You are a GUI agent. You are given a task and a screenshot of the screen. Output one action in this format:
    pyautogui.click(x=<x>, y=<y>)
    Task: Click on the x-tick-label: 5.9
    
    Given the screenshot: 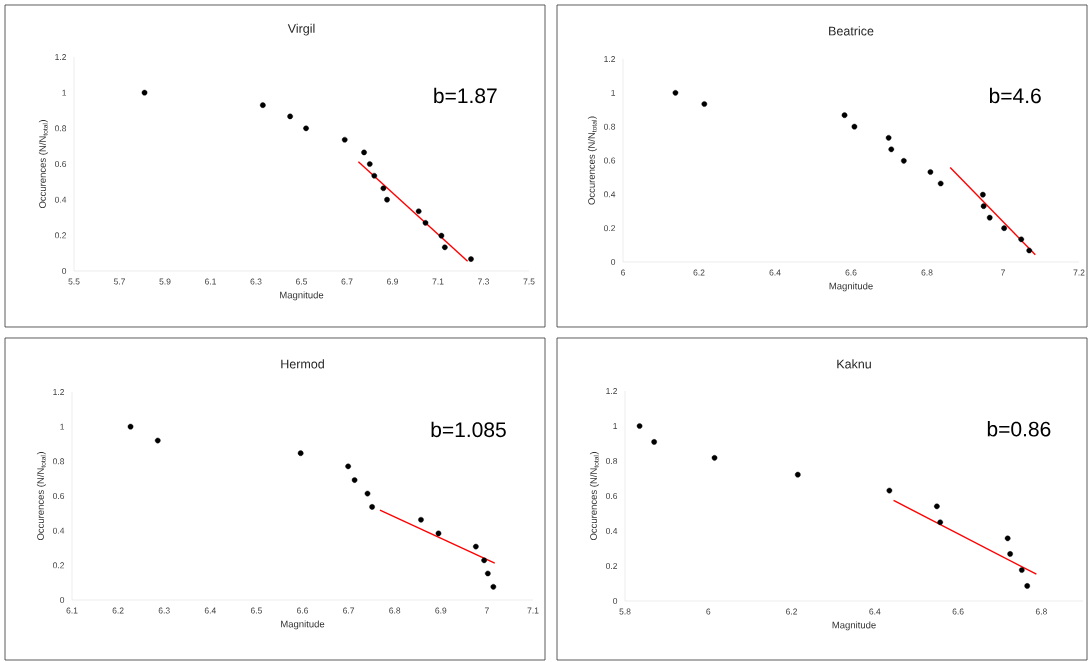 What is the action you would take?
    pyautogui.click(x=165, y=281)
    